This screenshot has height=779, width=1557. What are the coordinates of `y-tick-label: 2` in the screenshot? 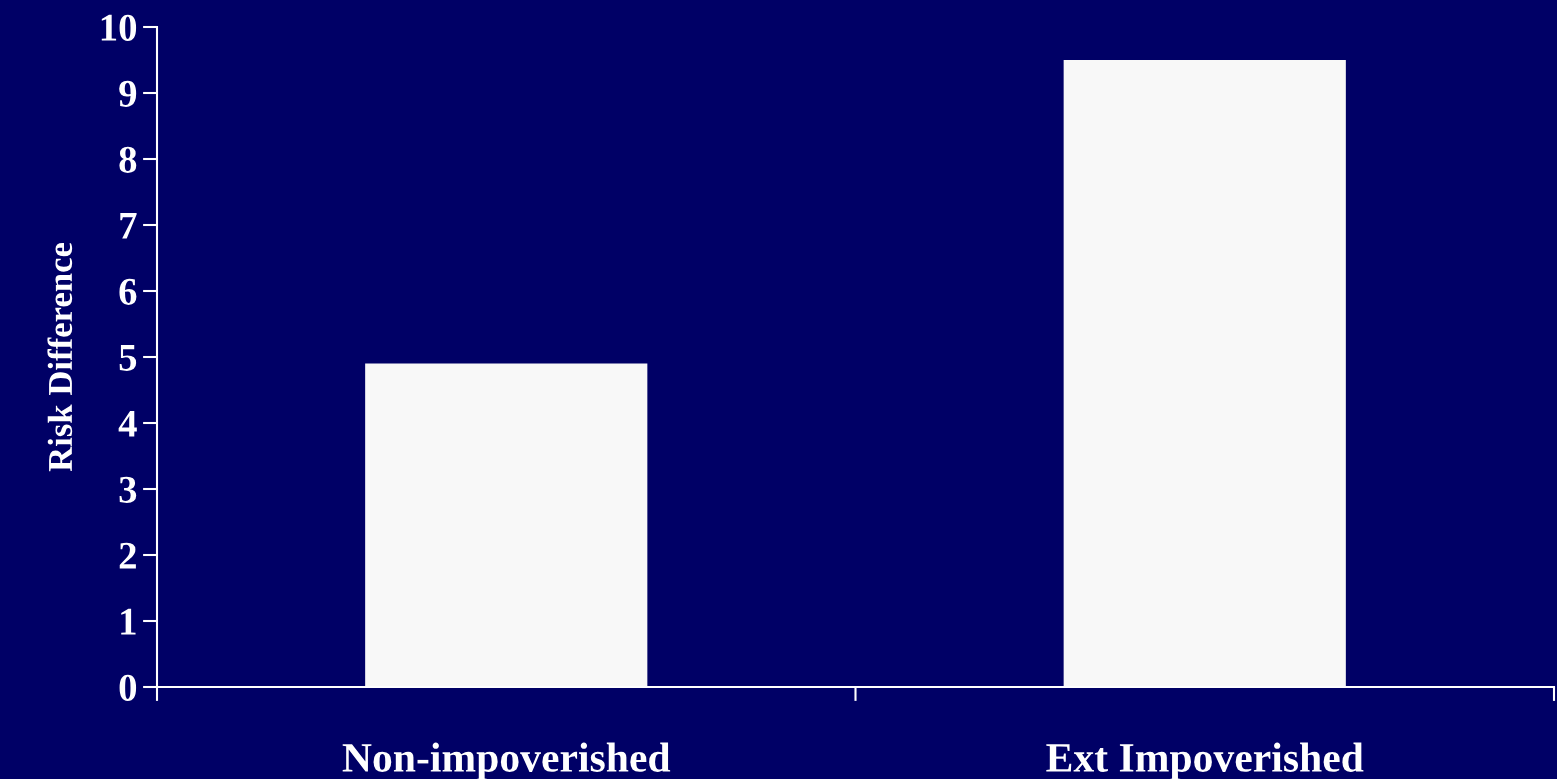 It's located at (127, 555).